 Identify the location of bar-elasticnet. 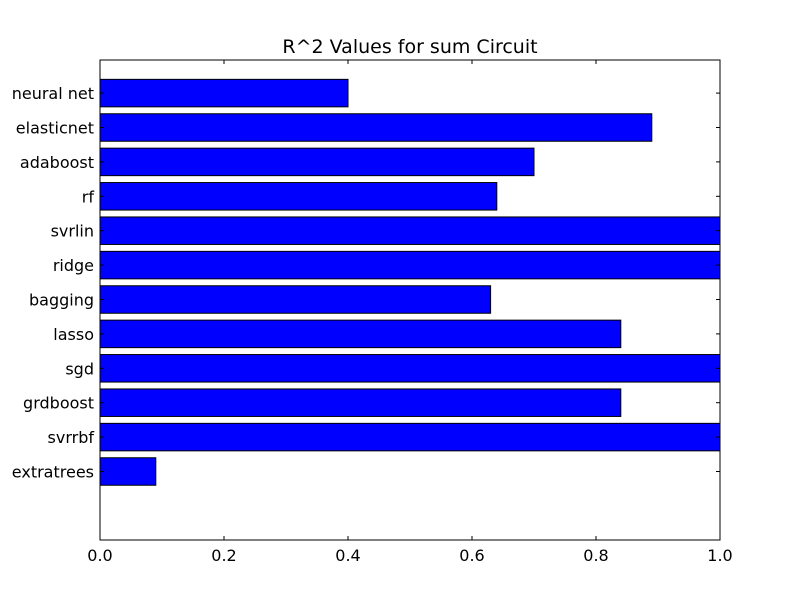
(376, 127).